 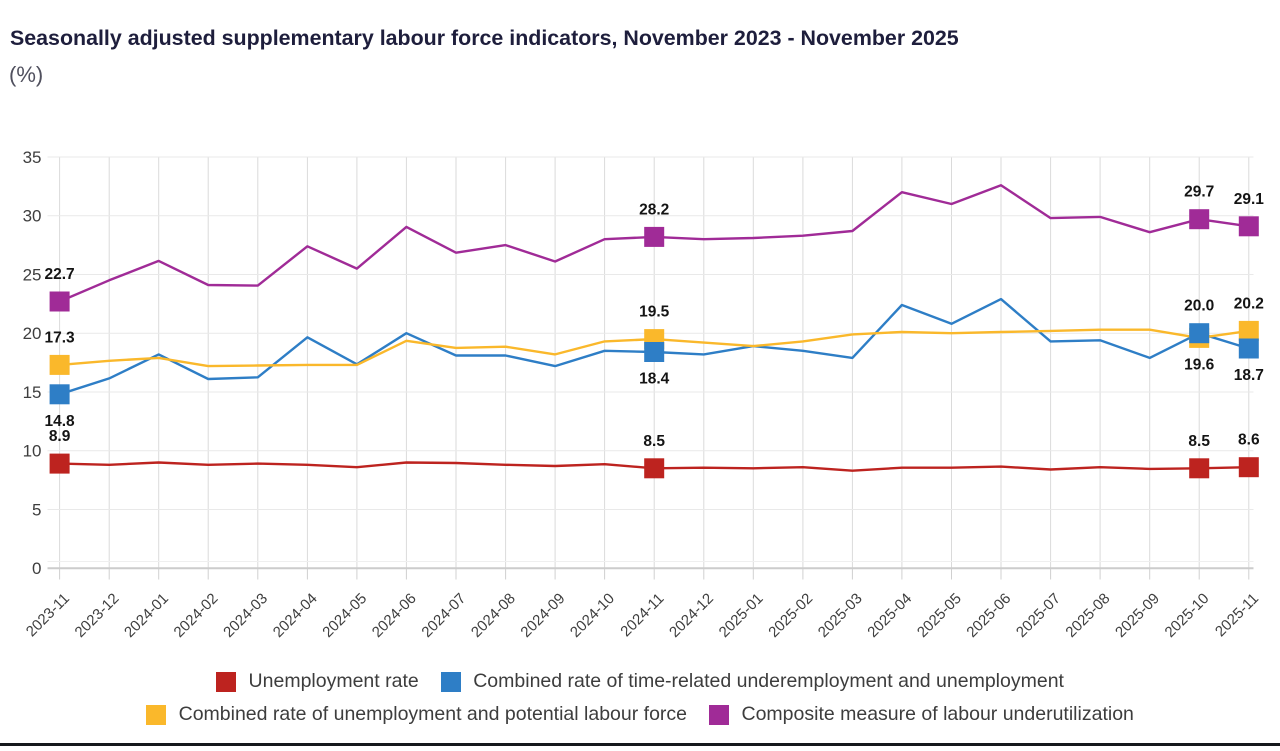 What do you see at coordinates (988, 615) in the screenshot?
I see `svg-text: 2025-06` at bounding box center [988, 615].